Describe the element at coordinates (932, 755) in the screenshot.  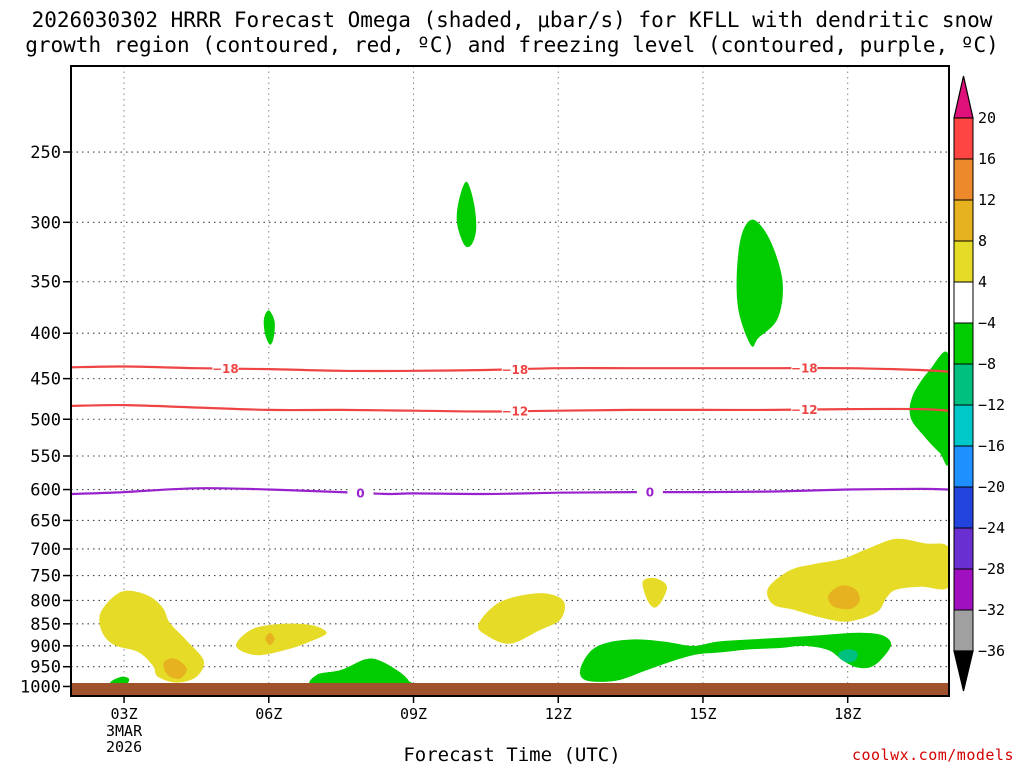
I see `credit-link: coolwx.com/models` at that location.